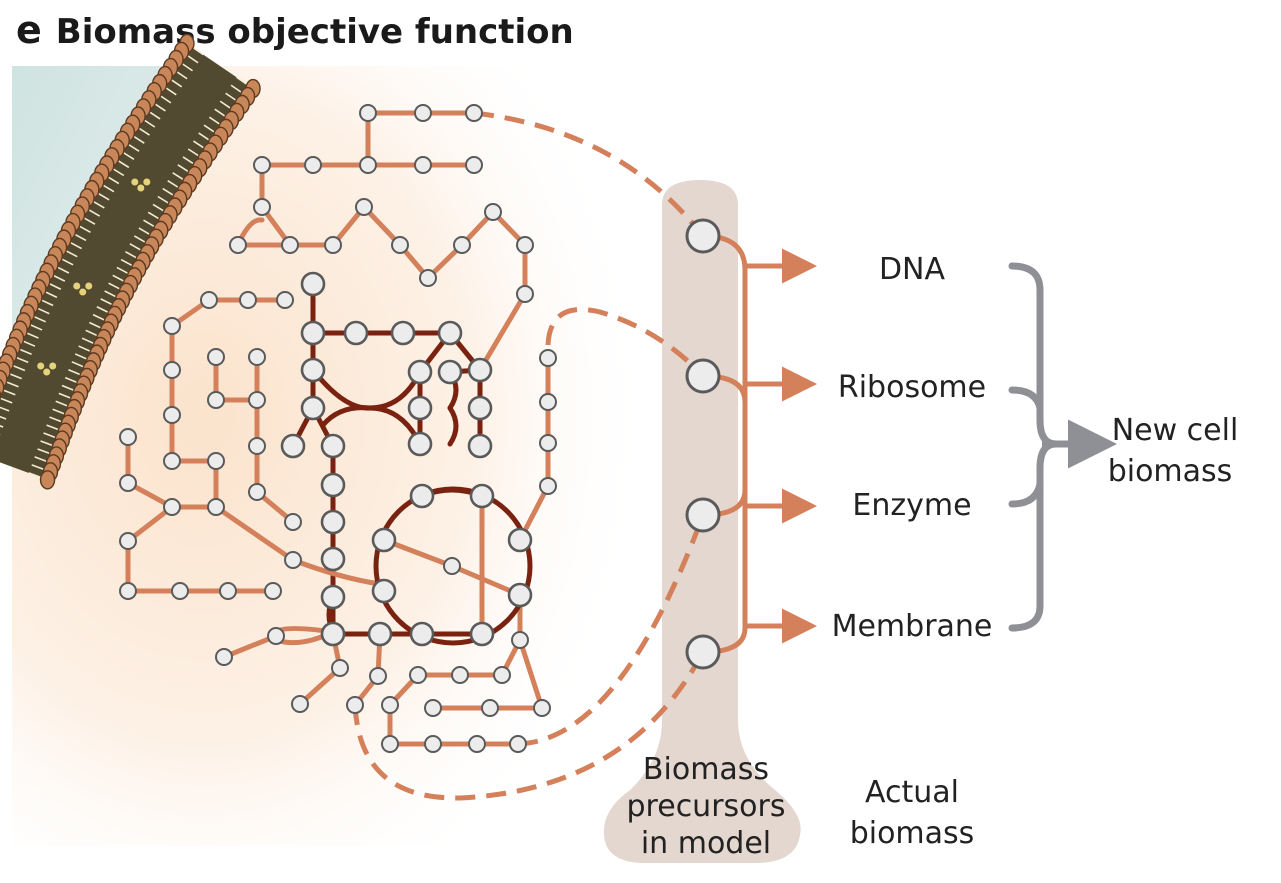 This screenshot has height=883, width=1281. What do you see at coordinates (781, 446) in the screenshot?
I see `output-arrows` at bounding box center [781, 446].